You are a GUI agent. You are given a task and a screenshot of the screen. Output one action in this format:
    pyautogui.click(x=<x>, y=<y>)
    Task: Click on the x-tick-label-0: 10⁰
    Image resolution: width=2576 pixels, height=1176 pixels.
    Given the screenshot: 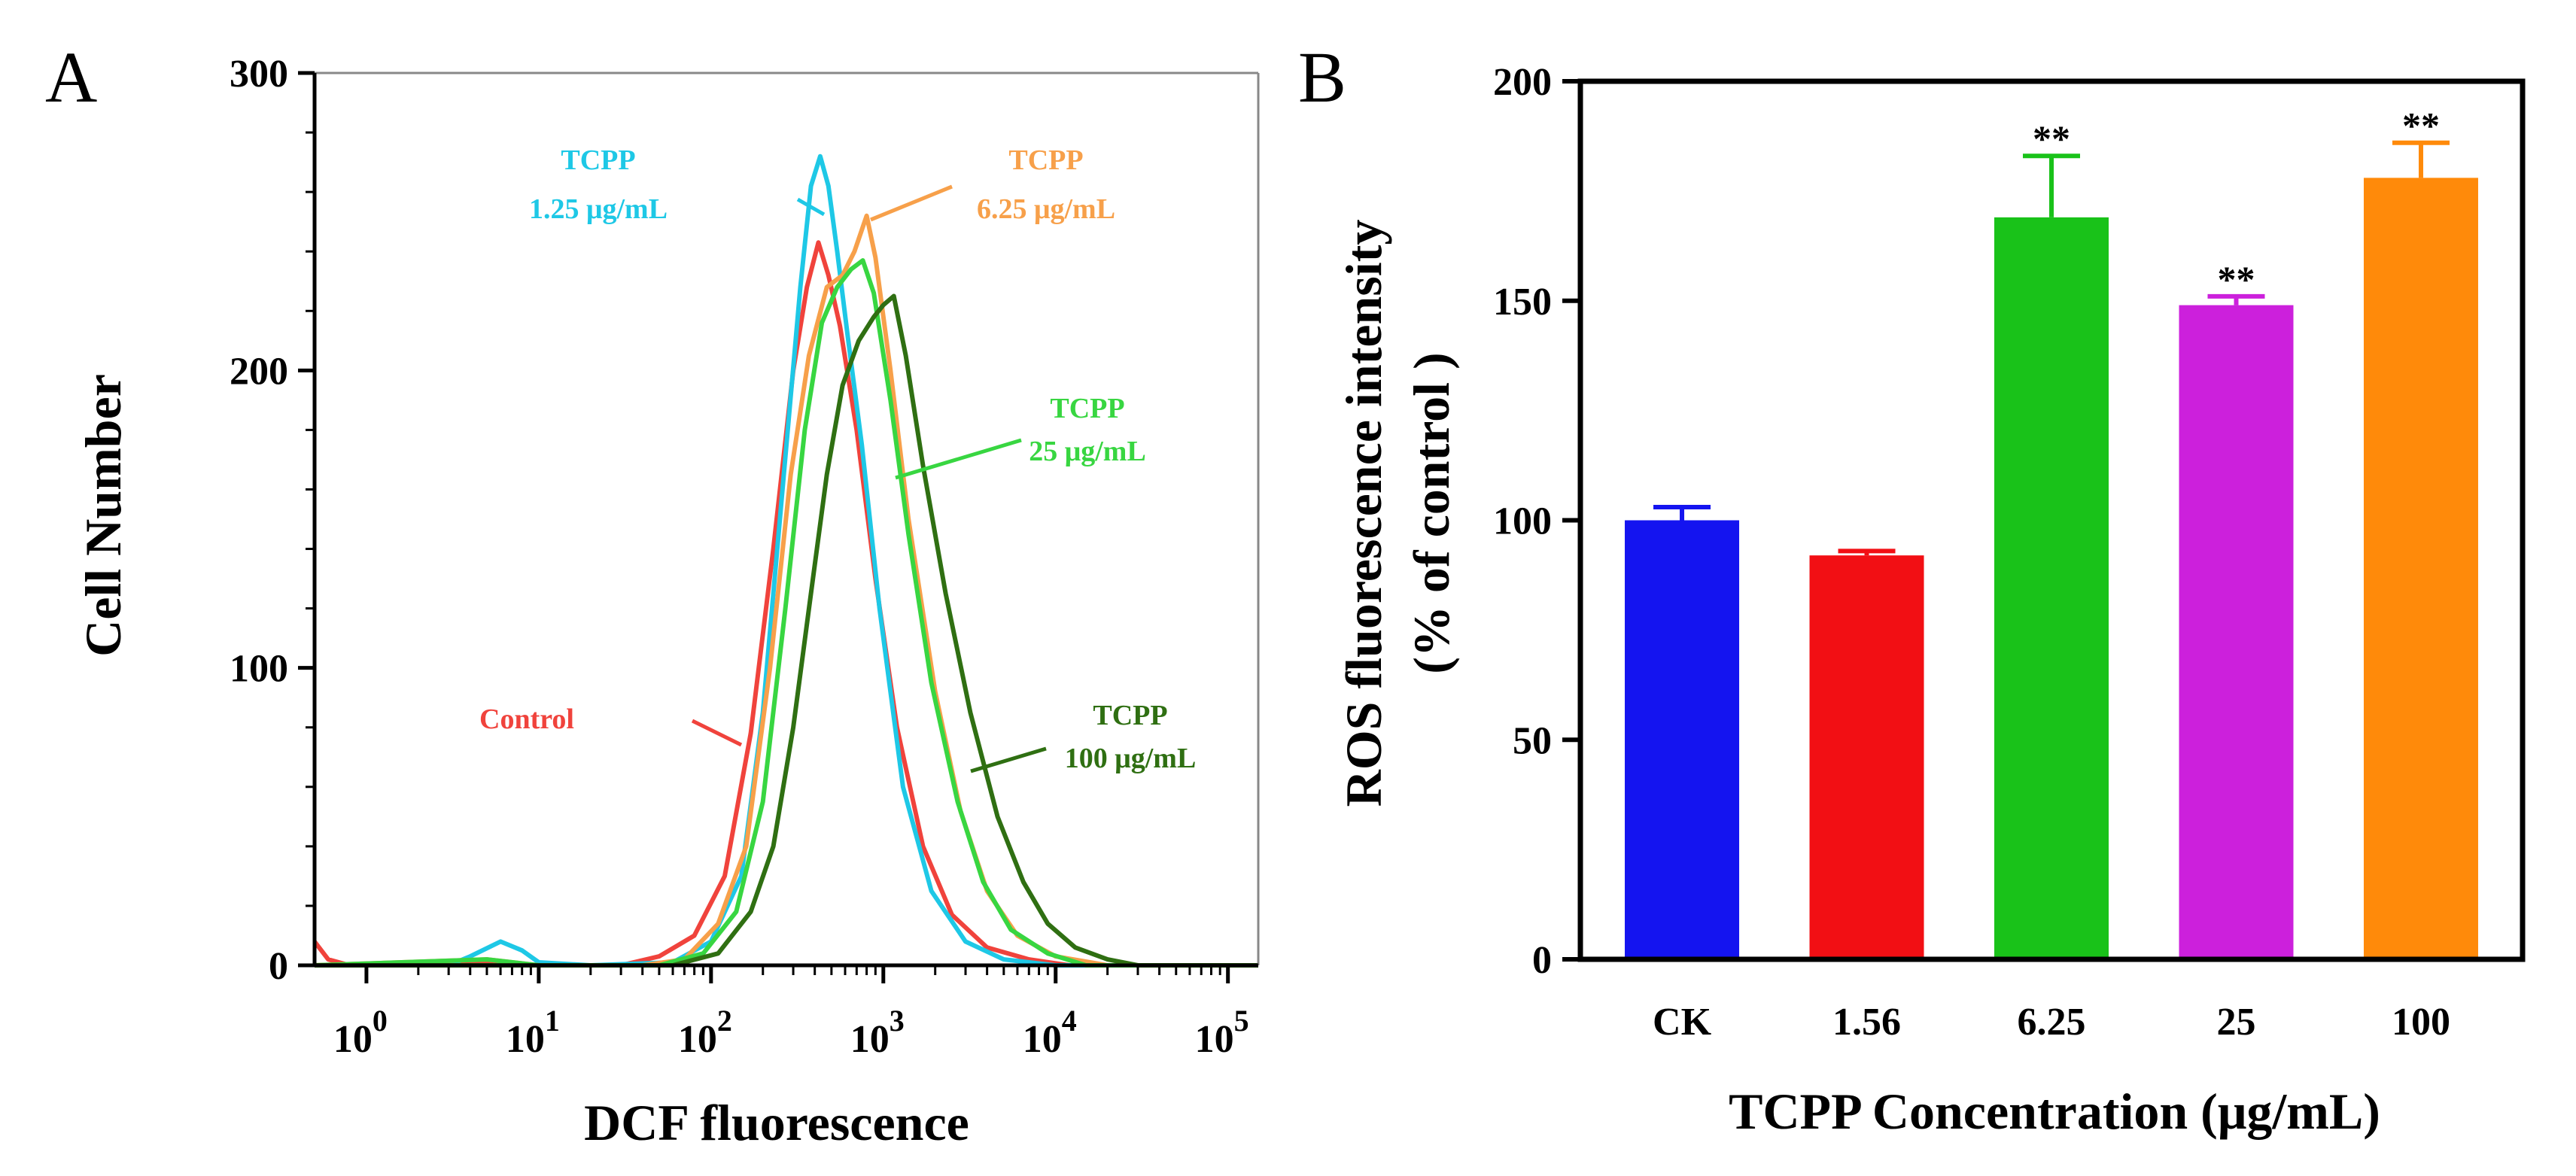 What is the action you would take?
    pyautogui.click(x=360, y=1032)
    